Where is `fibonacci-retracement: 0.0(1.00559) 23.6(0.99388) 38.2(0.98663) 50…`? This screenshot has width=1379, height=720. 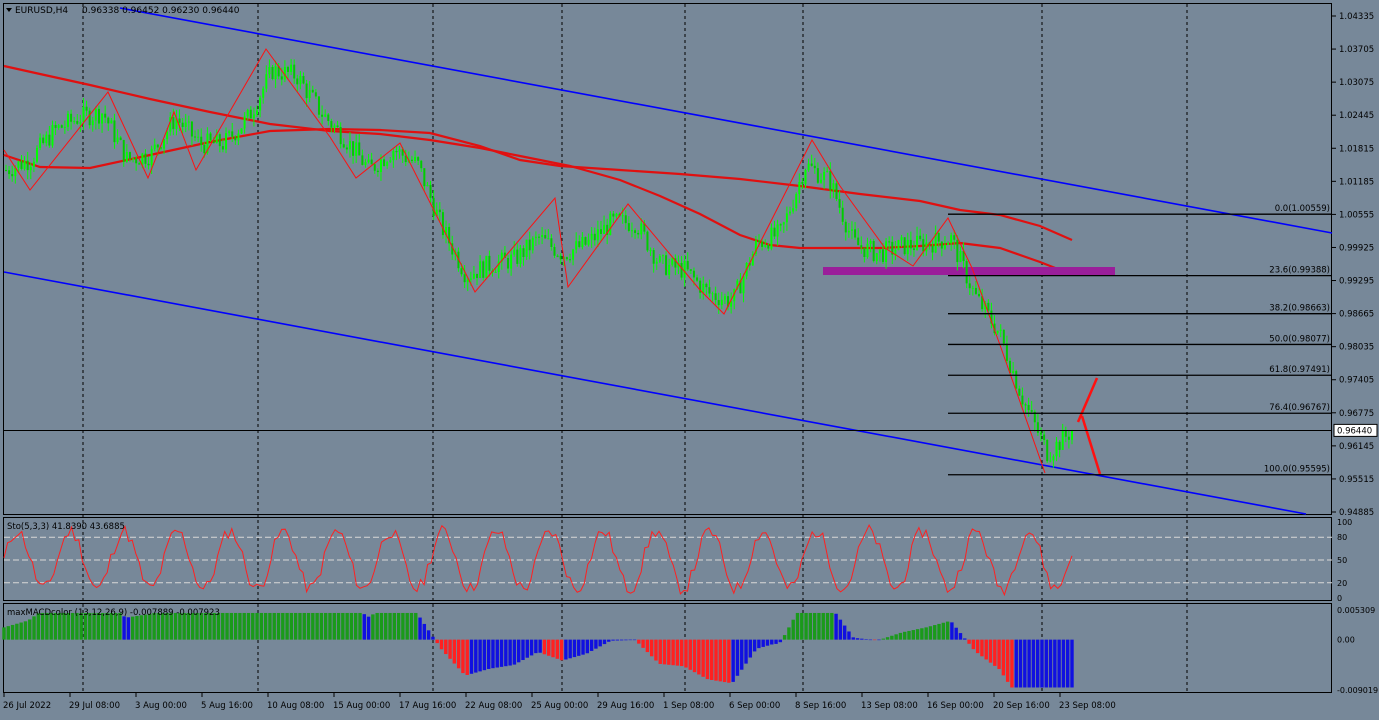 fibonacci-retracement: 0.0(1.00559) 23.6(0.99388) 38.2(0.98663) 50… is located at coordinates (1140, 340).